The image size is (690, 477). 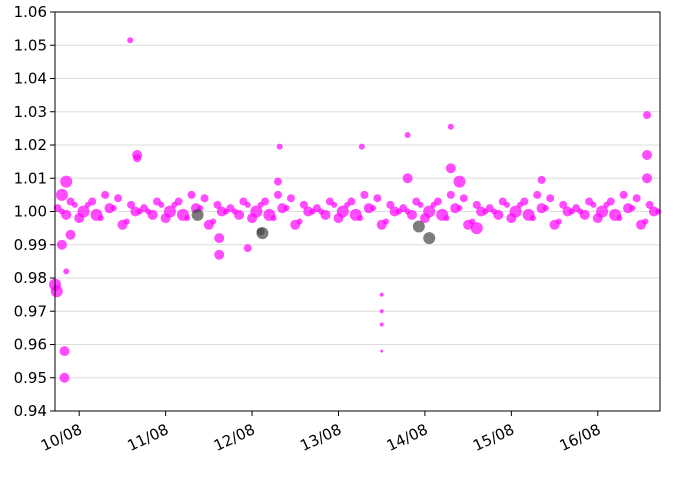 What do you see at coordinates (148, 437) in the screenshot?
I see `x-tick-label: 11/08` at bounding box center [148, 437].